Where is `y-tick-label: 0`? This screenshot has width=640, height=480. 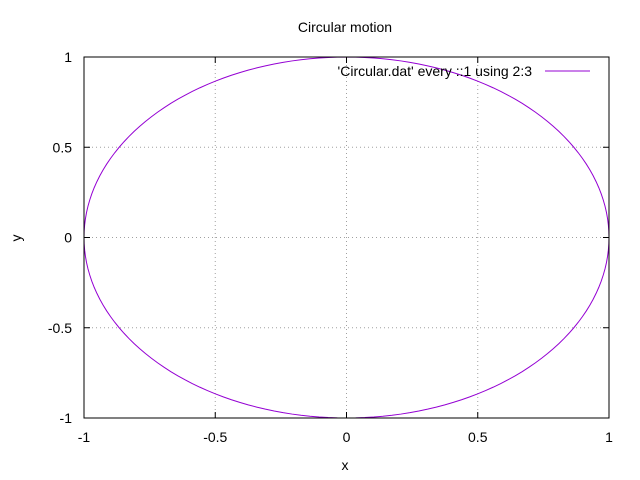 y-tick-label: 0 is located at coordinates (68, 238).